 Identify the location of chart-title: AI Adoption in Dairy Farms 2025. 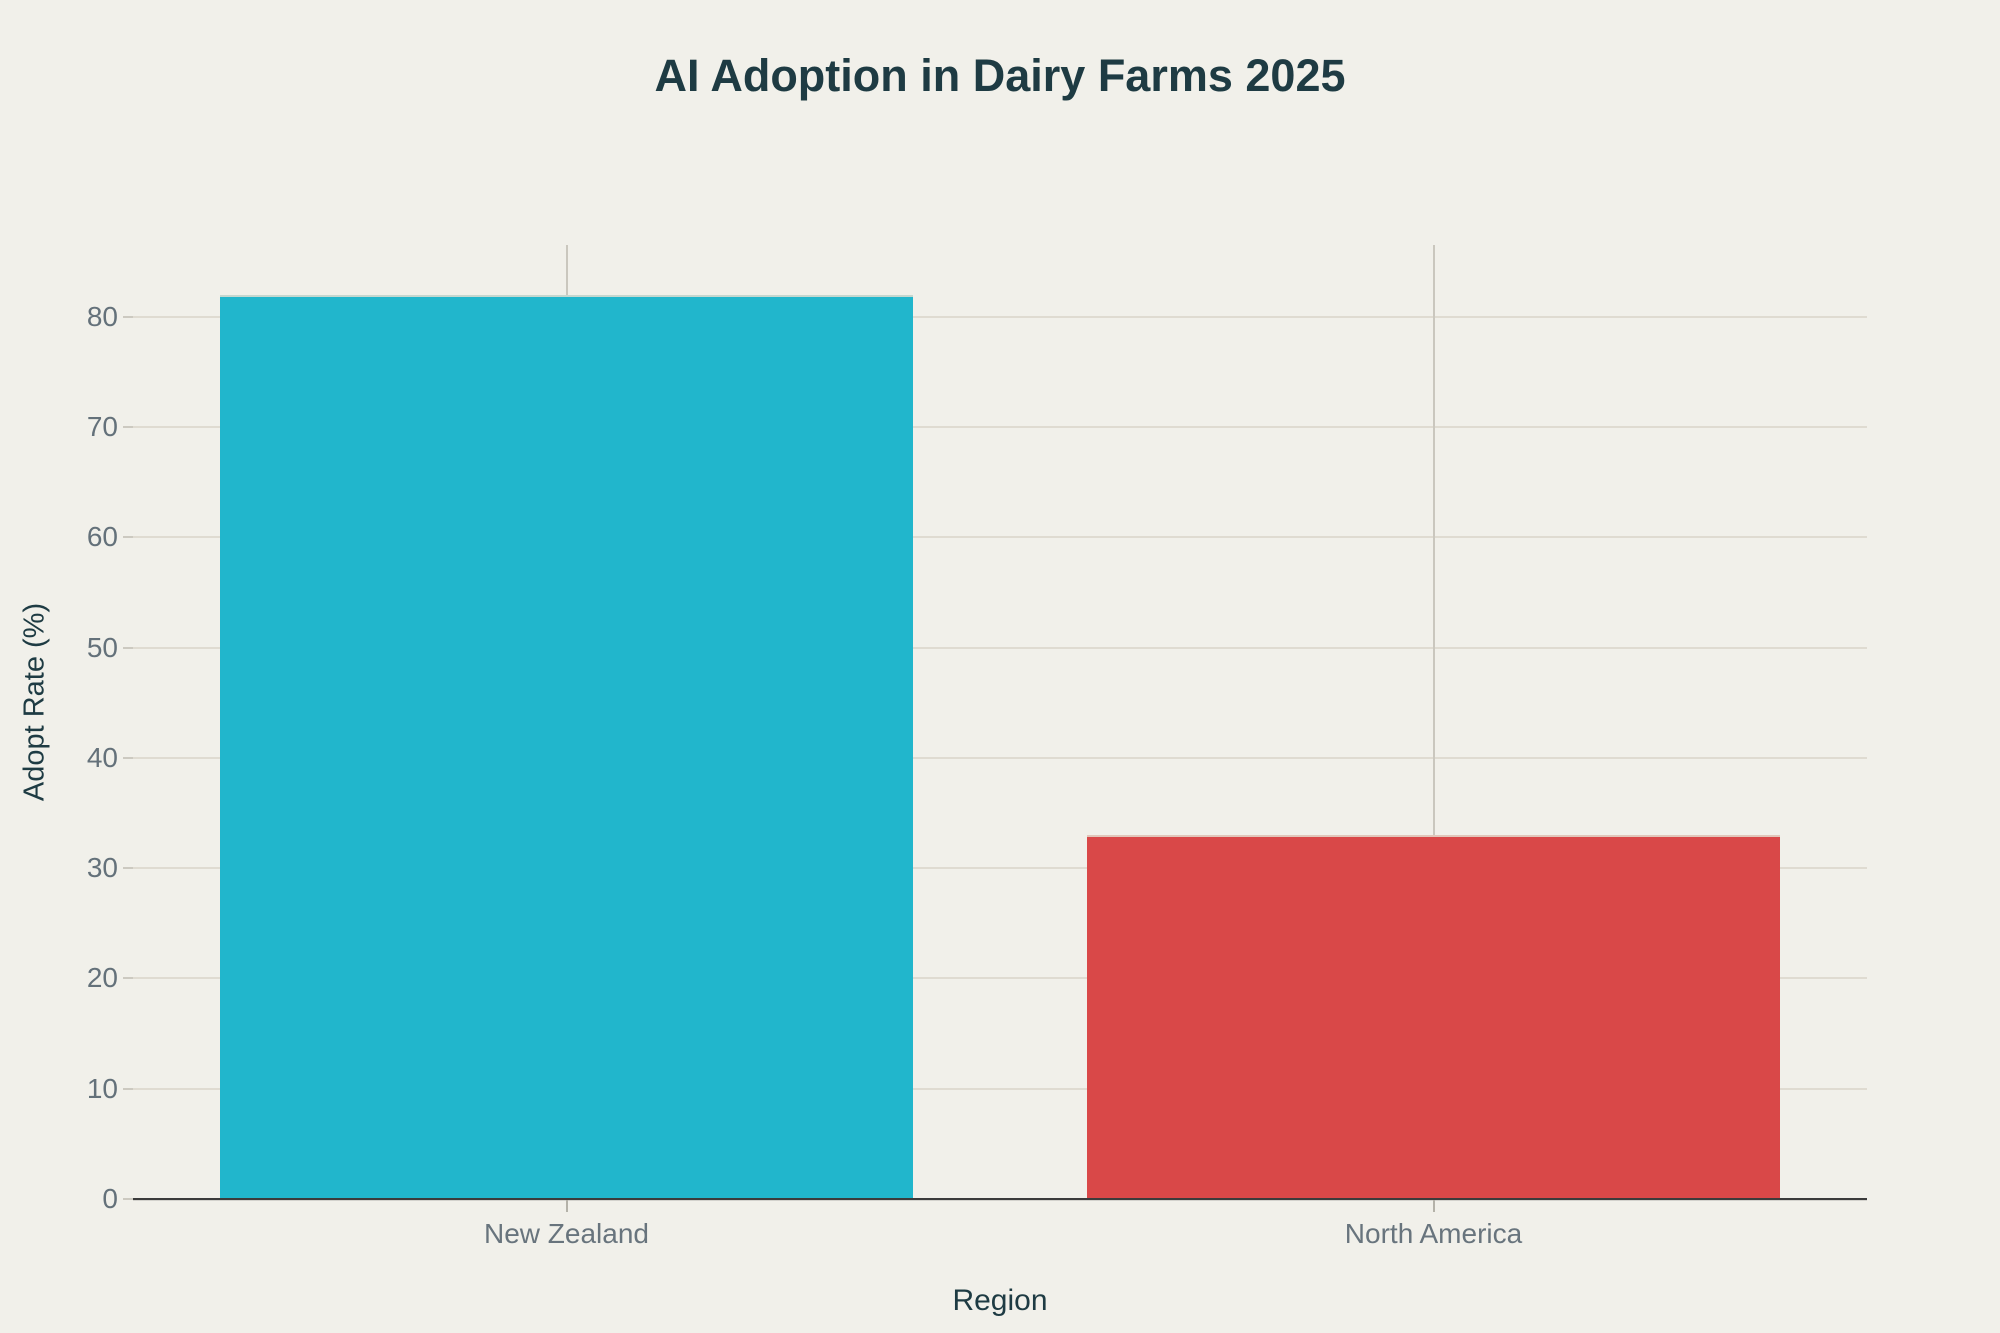
(1000, 75).